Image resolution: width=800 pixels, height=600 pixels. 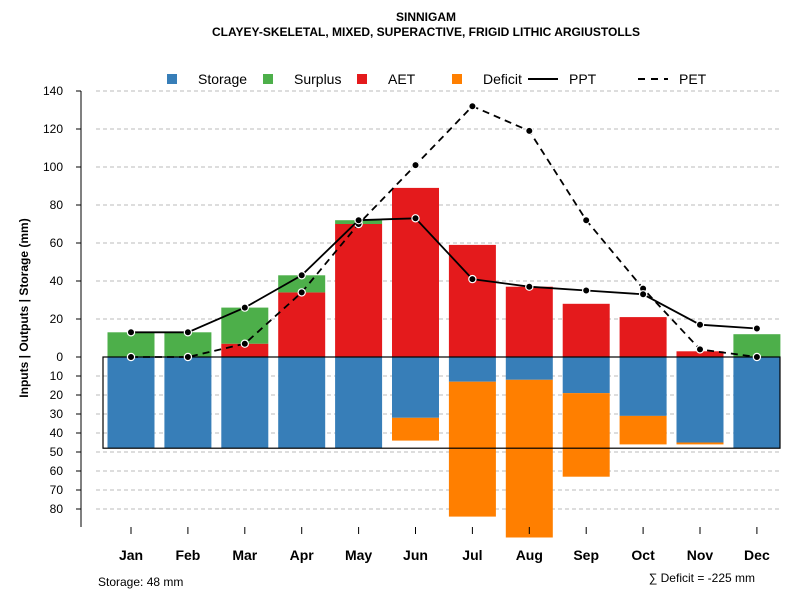 What do you see at coordinates (140, 582) in the screenshot?
I see `storage-footnote: Storage: 48 mm` at bounding box center [140, 582].